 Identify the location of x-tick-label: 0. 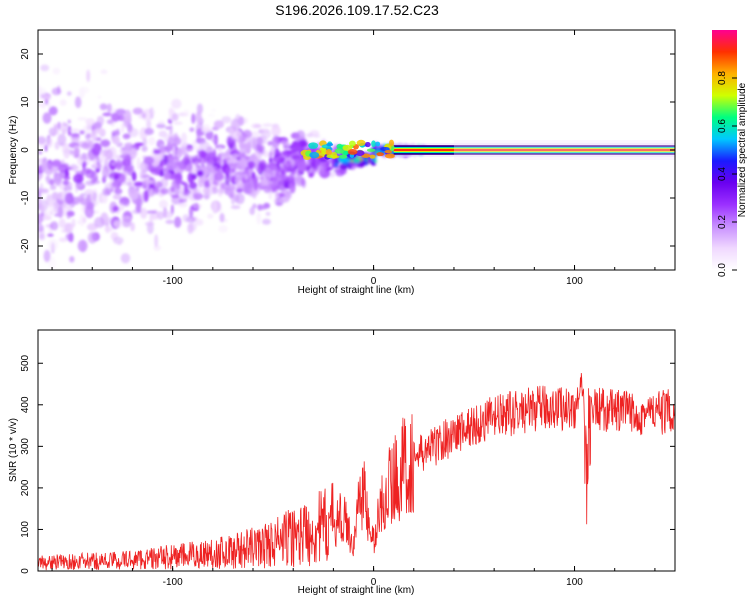
(374, 582).